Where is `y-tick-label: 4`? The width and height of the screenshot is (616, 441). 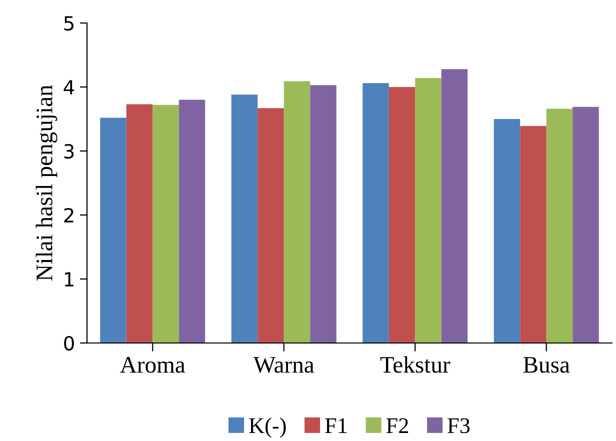
y-tick-label: 4 is located at coordinates (69, 87).